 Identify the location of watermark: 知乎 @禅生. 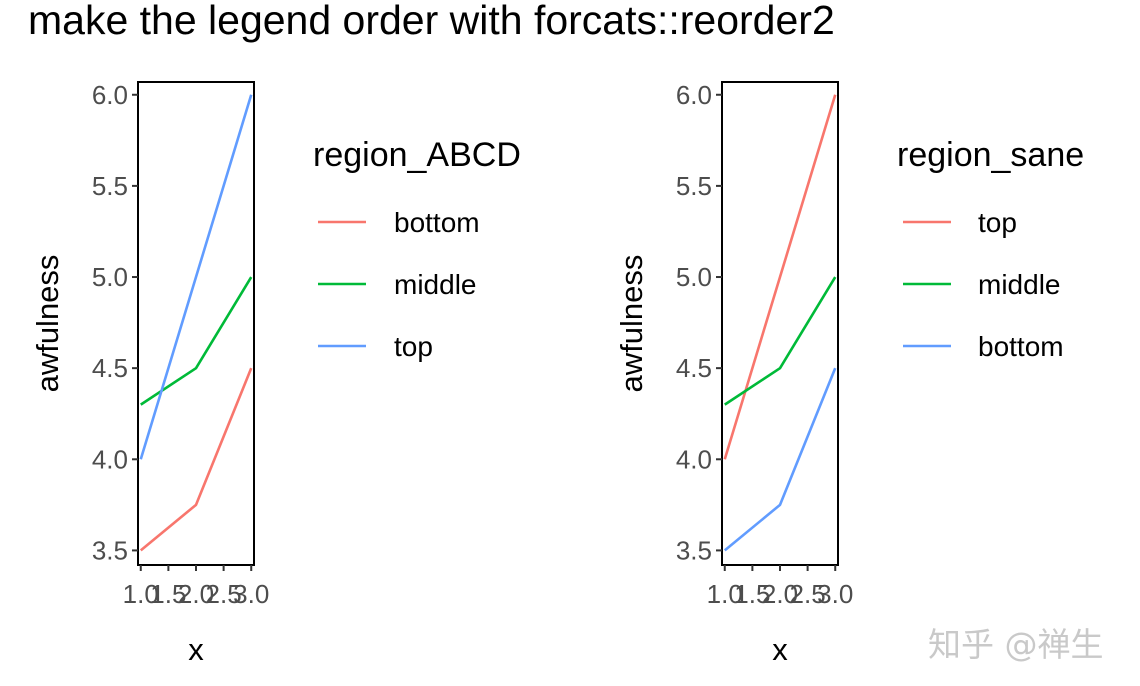
(1016, 644).